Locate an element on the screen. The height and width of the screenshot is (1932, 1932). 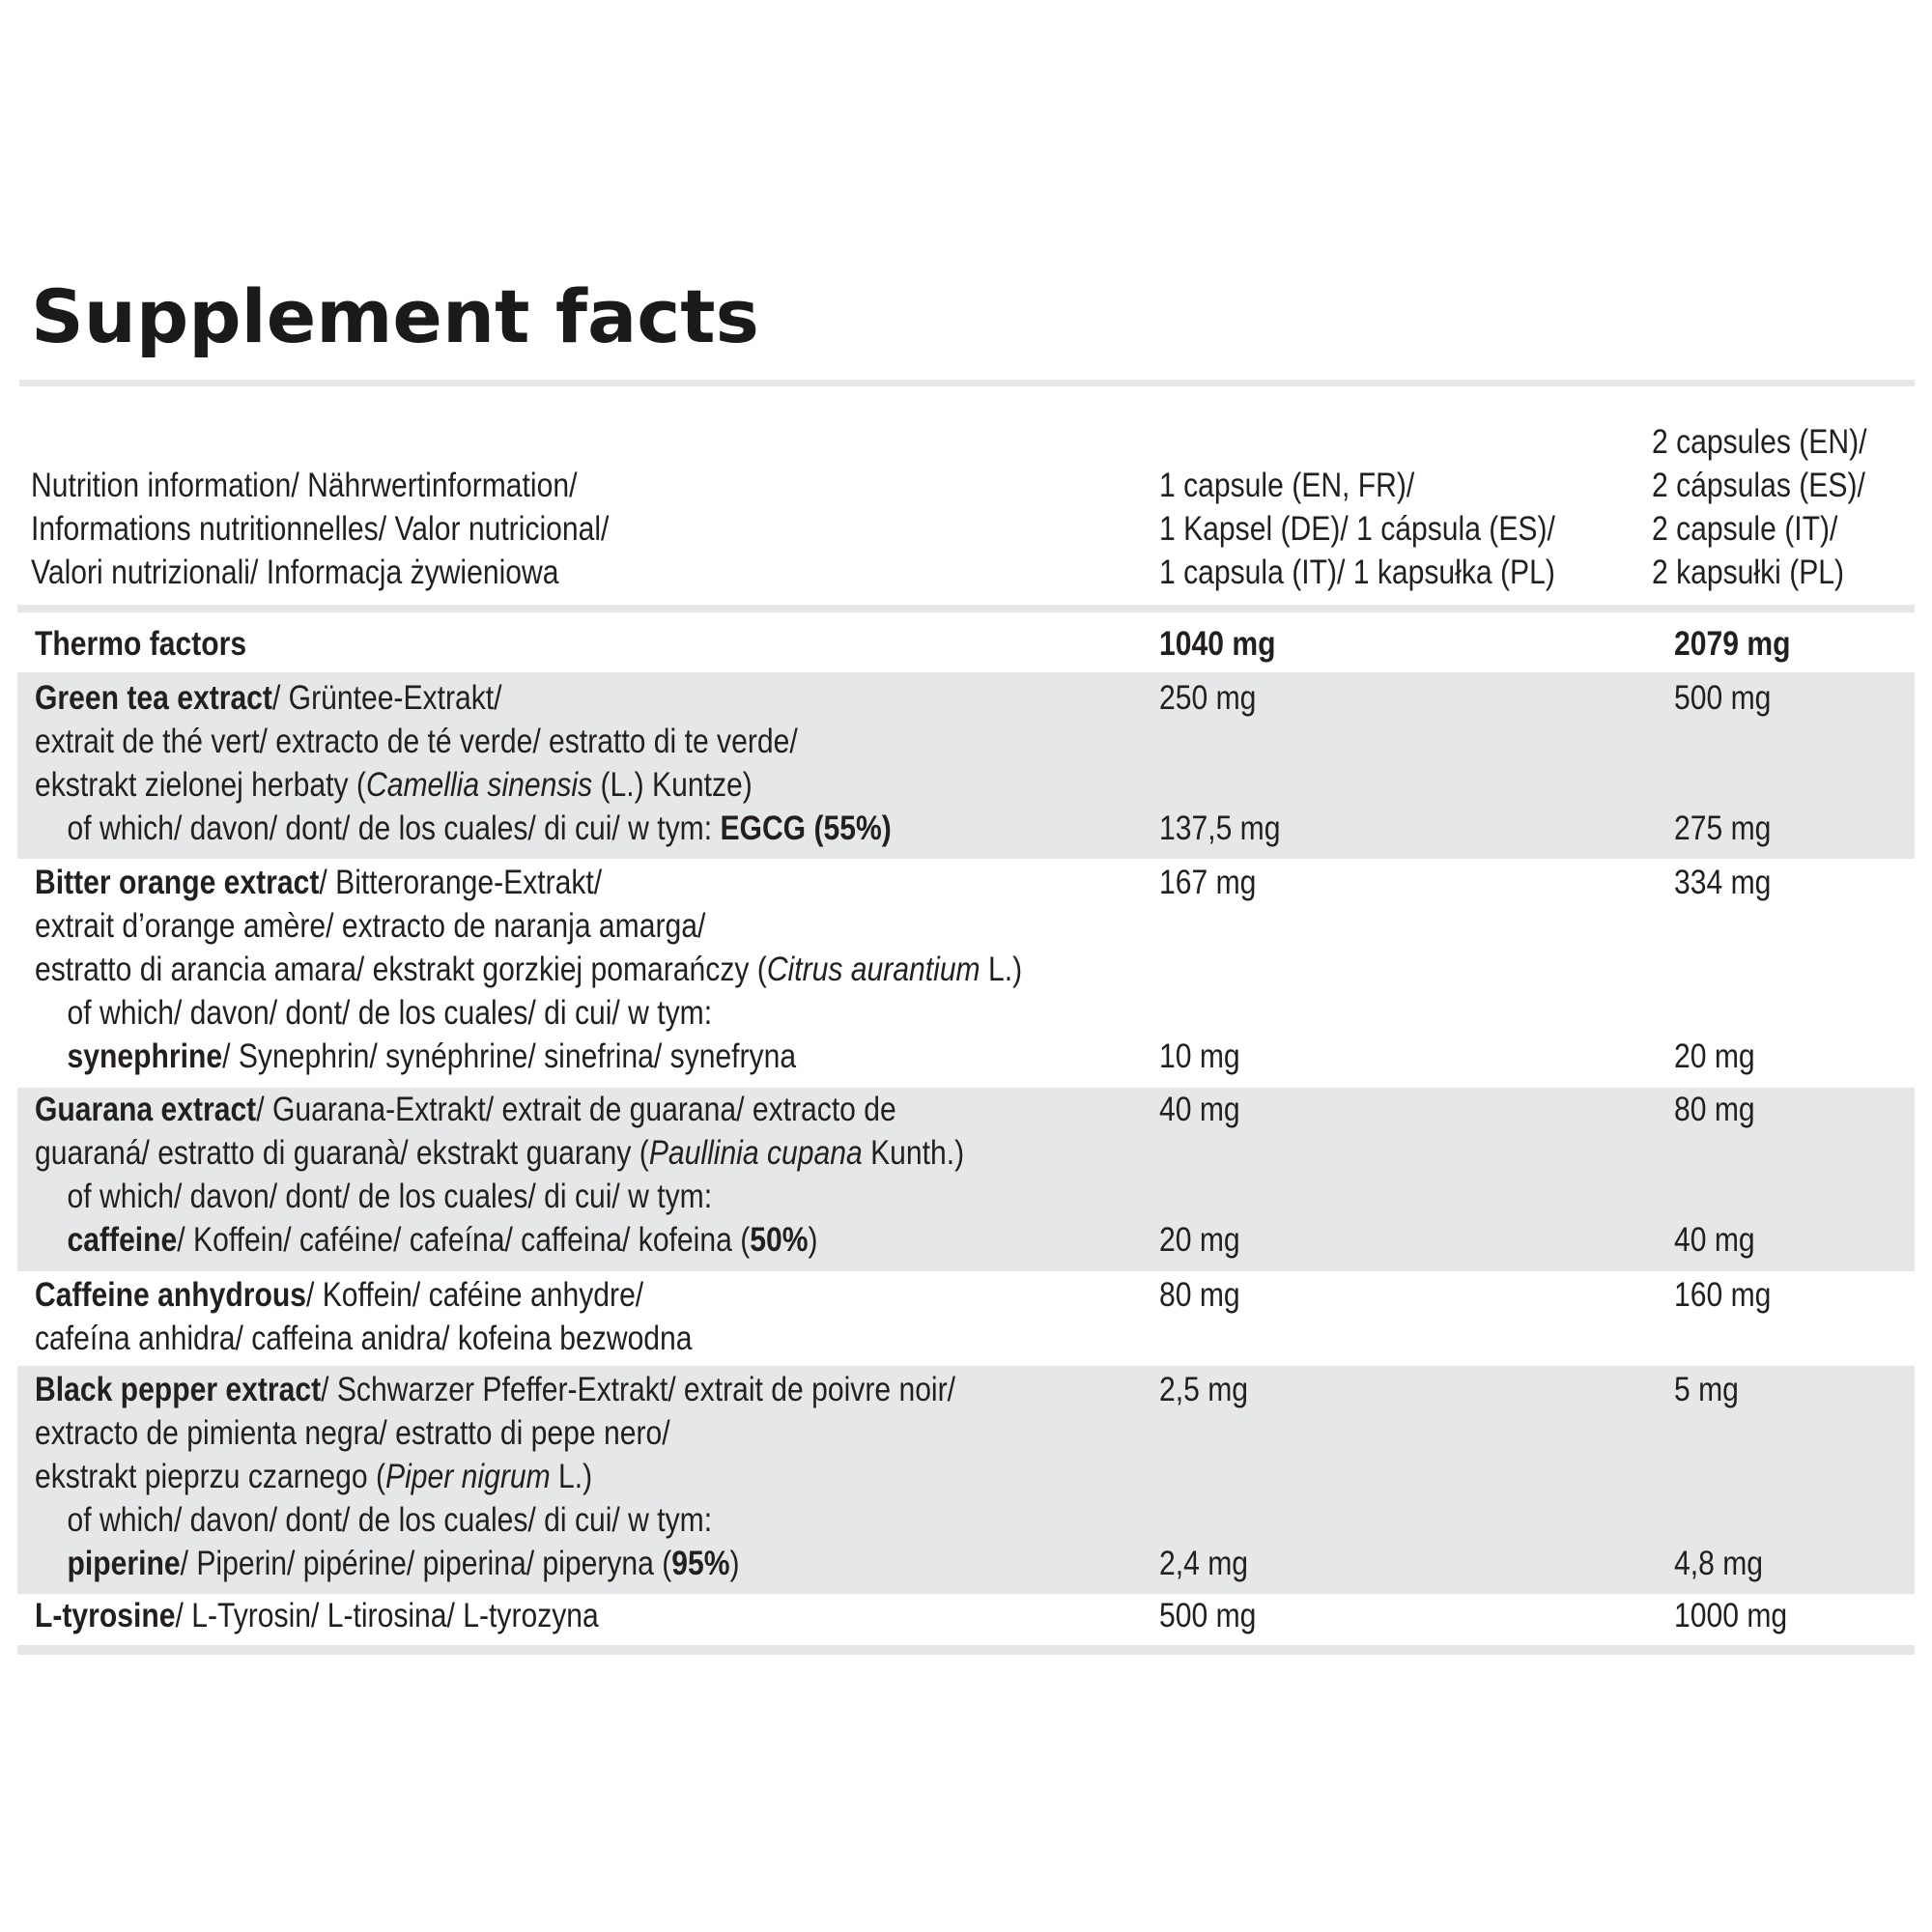
value-1-capsule: 250 mg is located at coordinates (1208, 698).